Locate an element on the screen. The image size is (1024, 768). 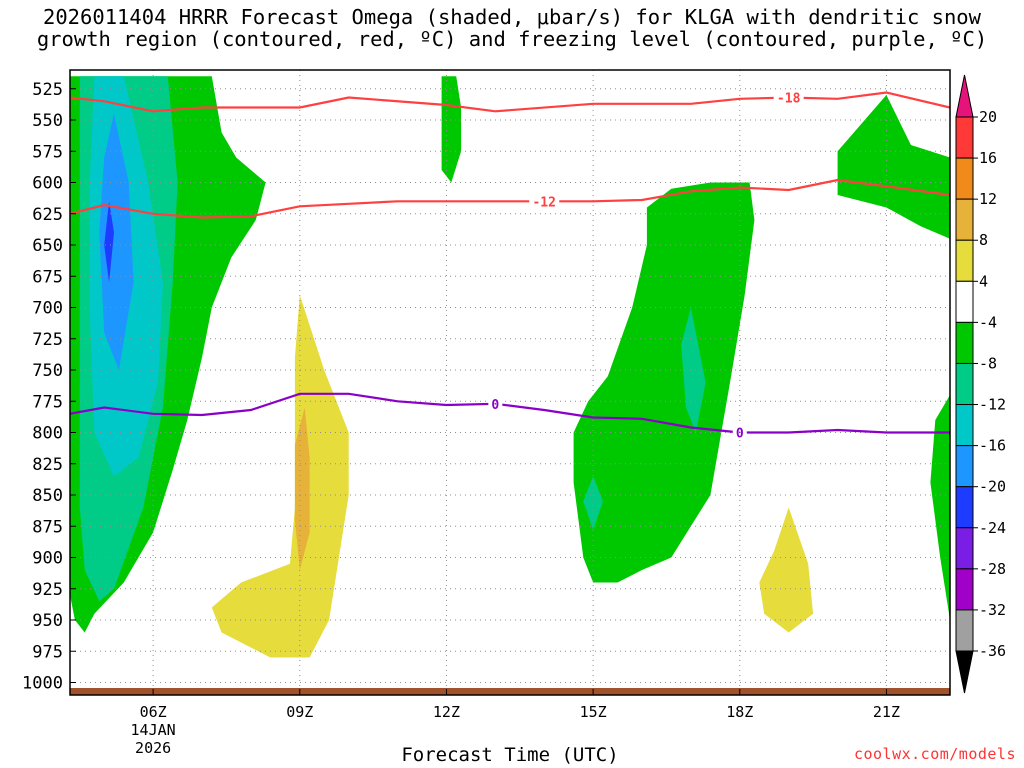
colorbar-label-1: 16 is located at coordinates (988, 158).